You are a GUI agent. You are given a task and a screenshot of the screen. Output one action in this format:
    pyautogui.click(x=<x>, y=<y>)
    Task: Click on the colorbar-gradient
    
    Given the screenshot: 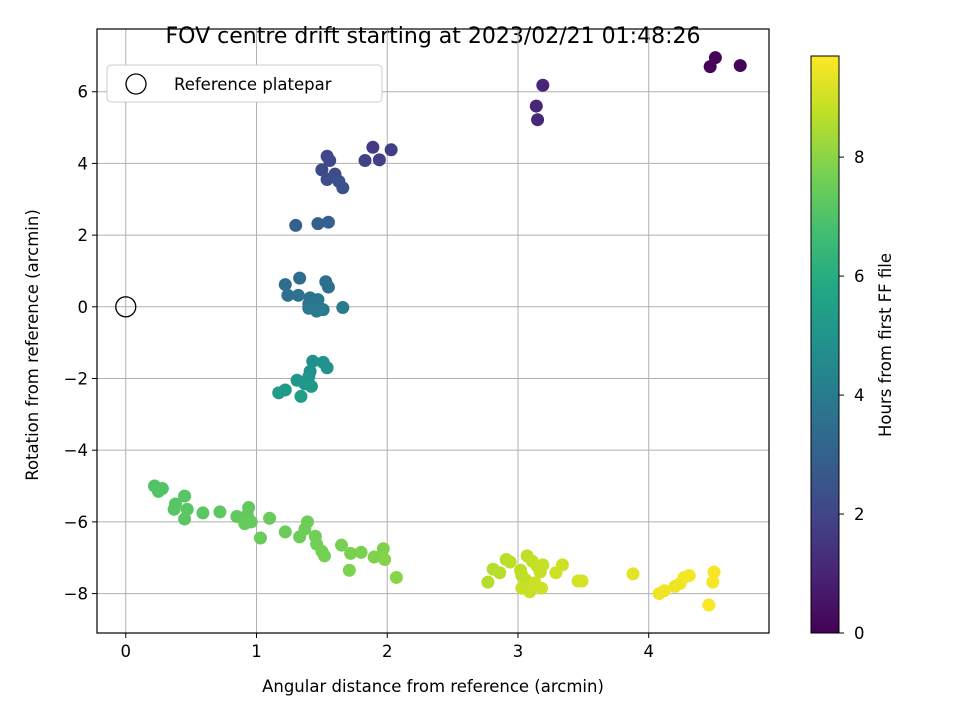 What is the action you would take?
    pyautogui.click(x=825, y=344)
    